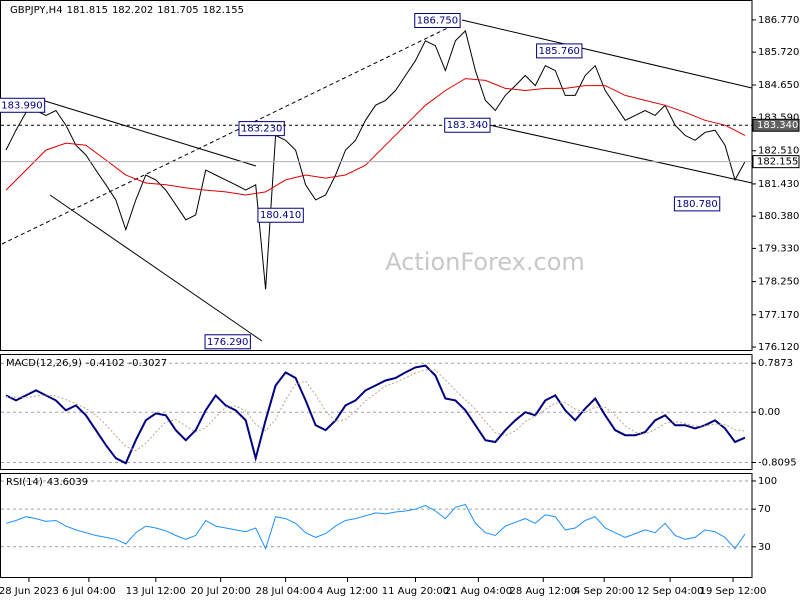 Image resolution: width=800 pixels, height=600 pixels. Describe the element at coordinates (764, 547) in the screenshot. I see `y-tick-label: 30` at that location.